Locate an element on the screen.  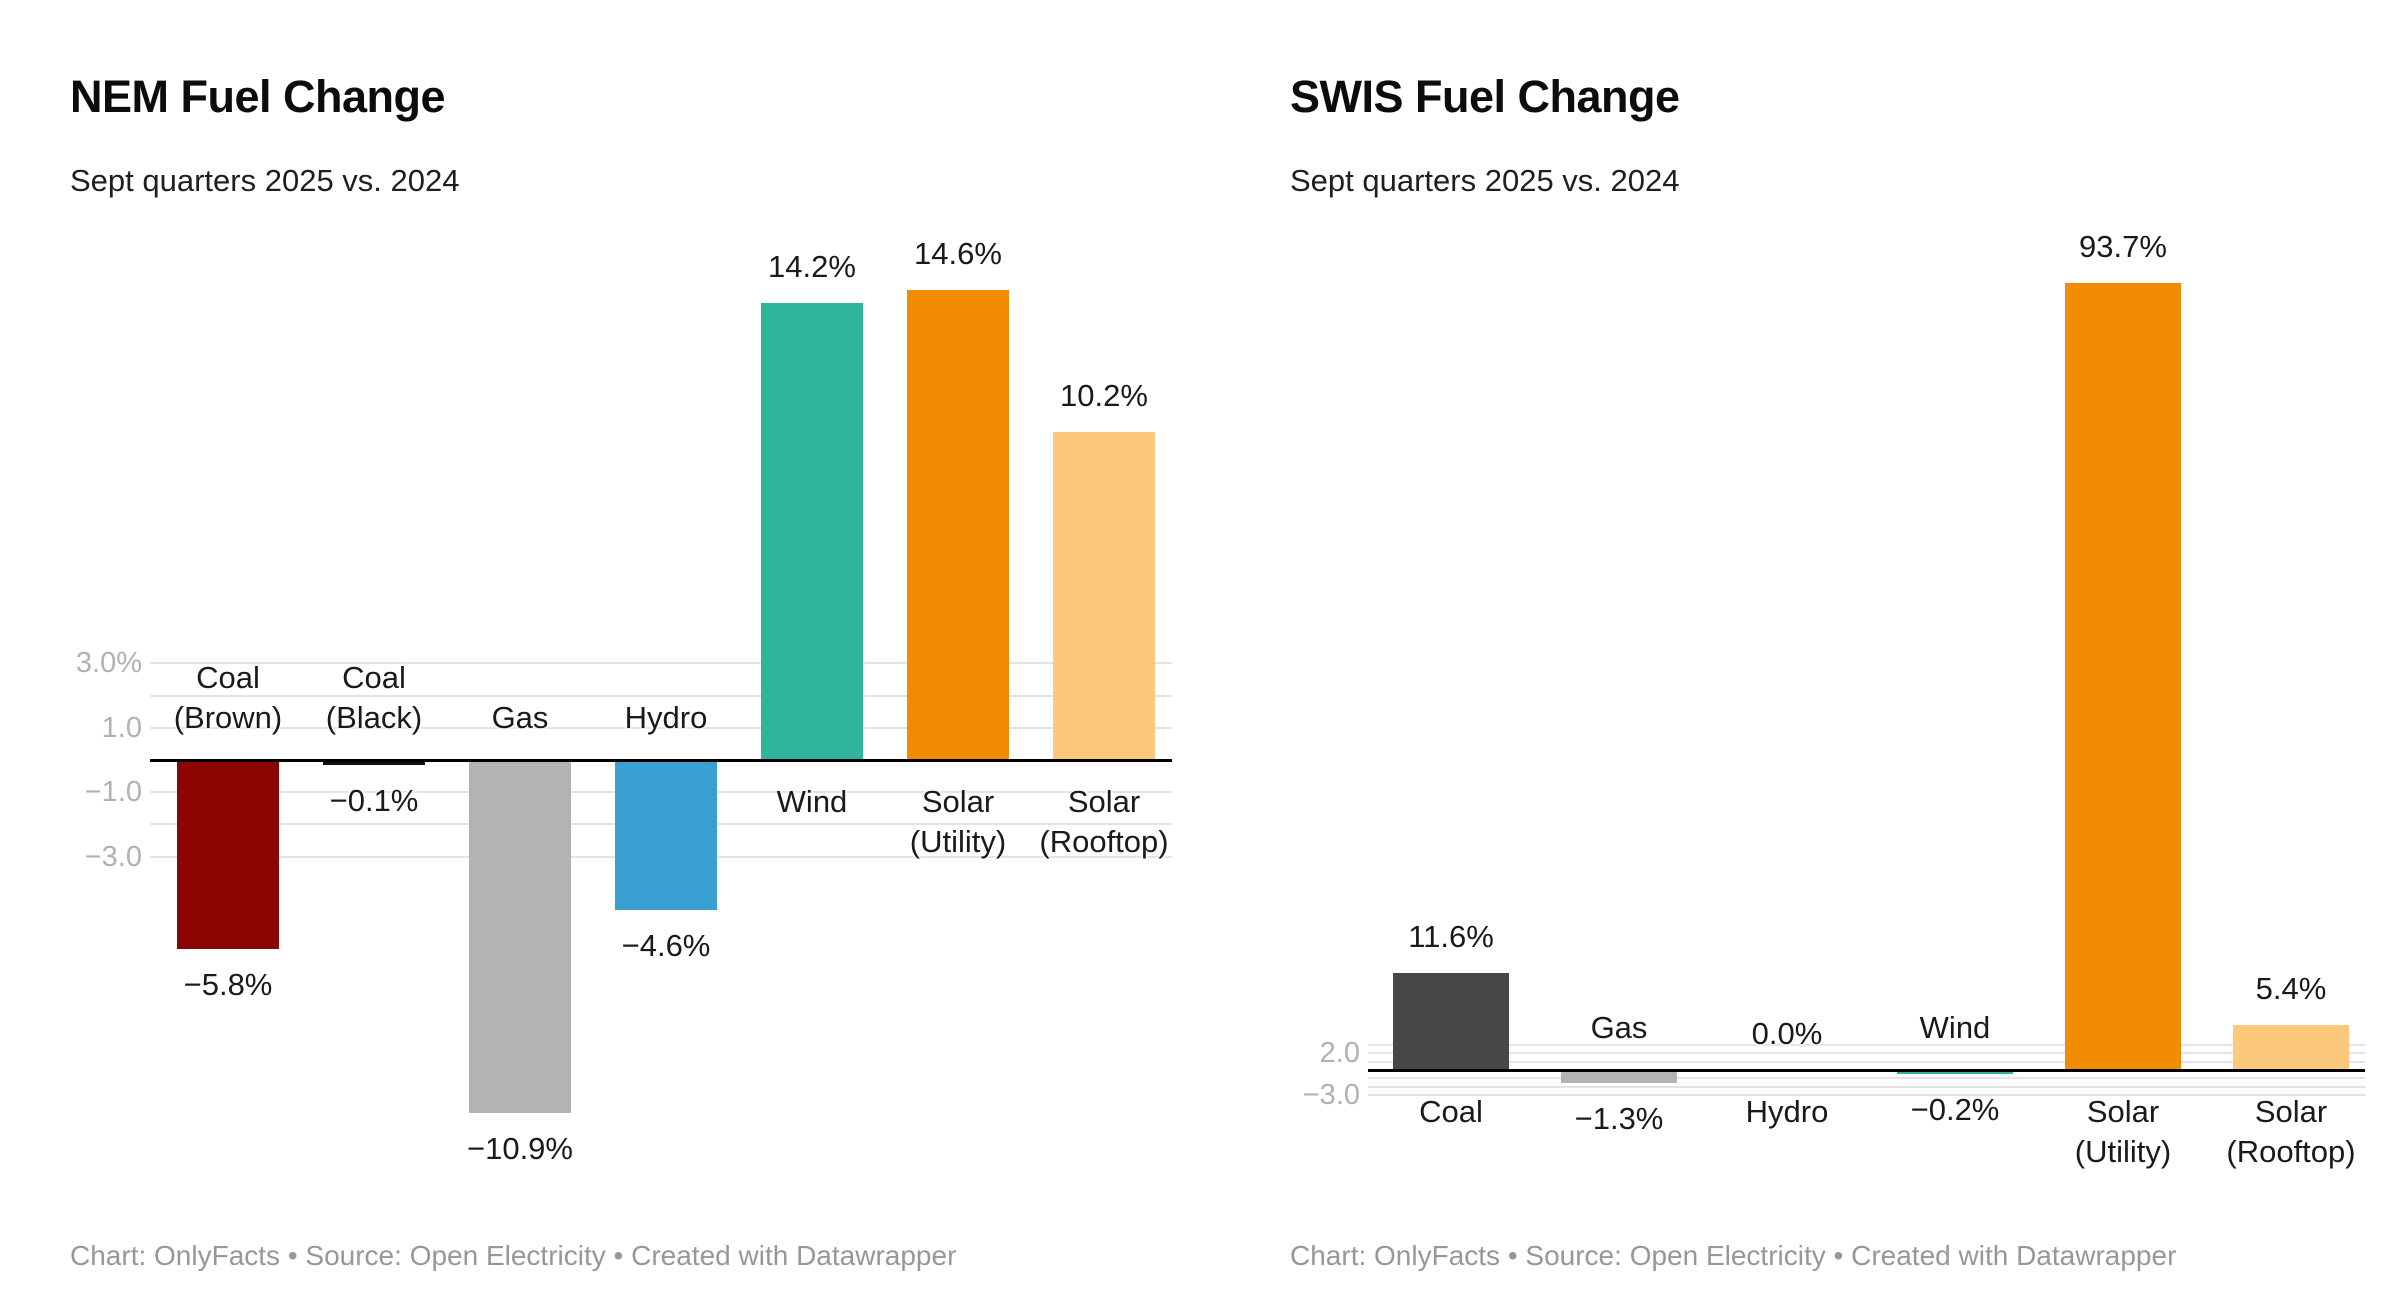
axis-tick-label-2: 2.0 is located at coordinates (1339, 1053).